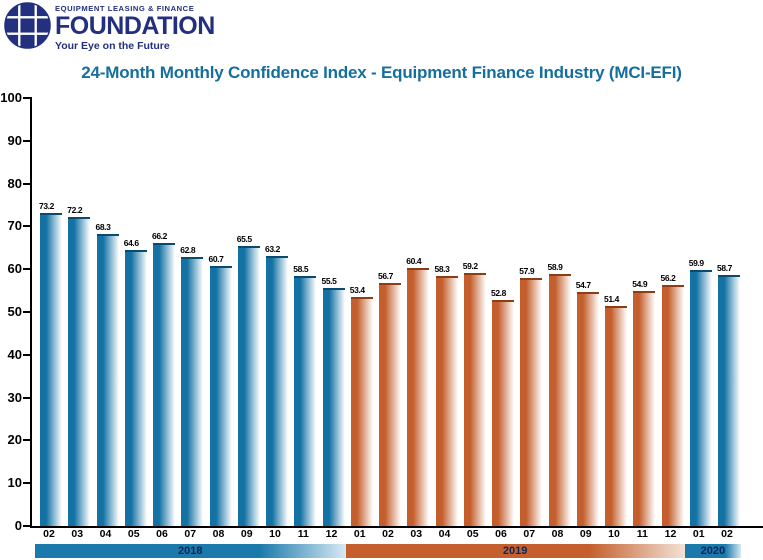  I want to click on month-label-2018-04: 04, so click(105, 534).